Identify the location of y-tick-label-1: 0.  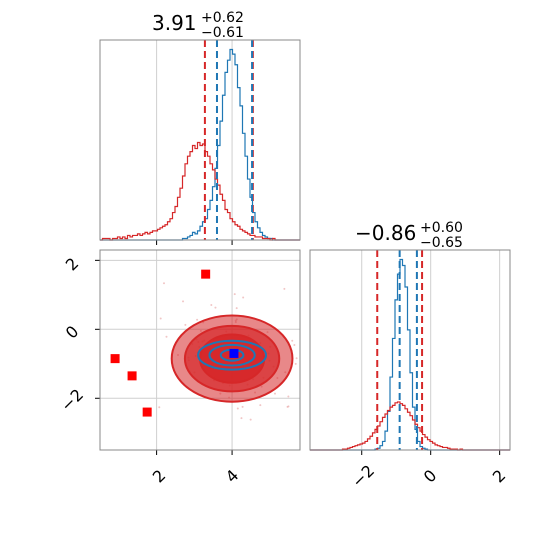
(72, 332).